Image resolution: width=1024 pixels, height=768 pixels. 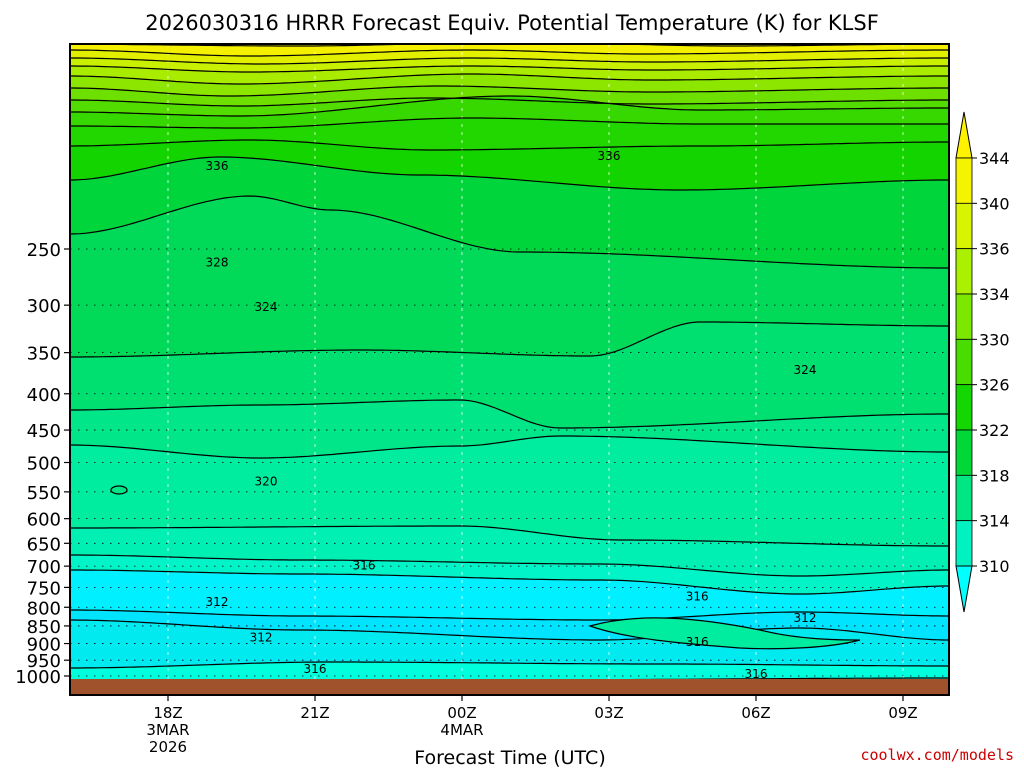 I want to click on colorbar-label: 340, so click(x=994, y=203).